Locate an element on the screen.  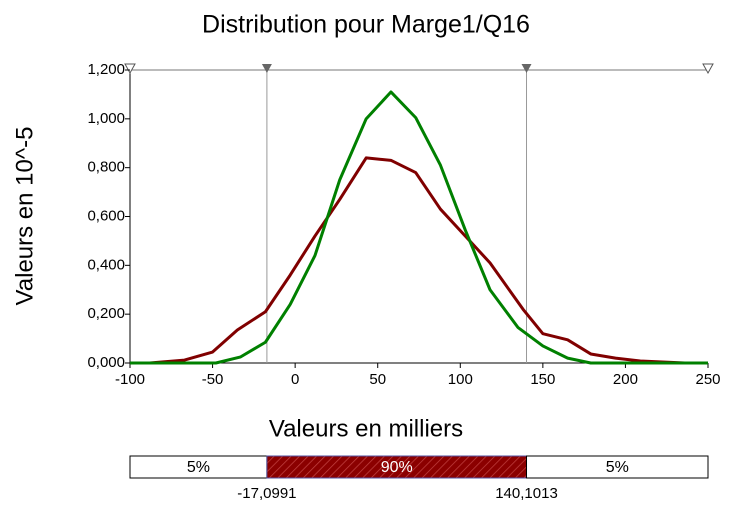
y-tick-label: 0,200 is located at coordinates (106, 313).